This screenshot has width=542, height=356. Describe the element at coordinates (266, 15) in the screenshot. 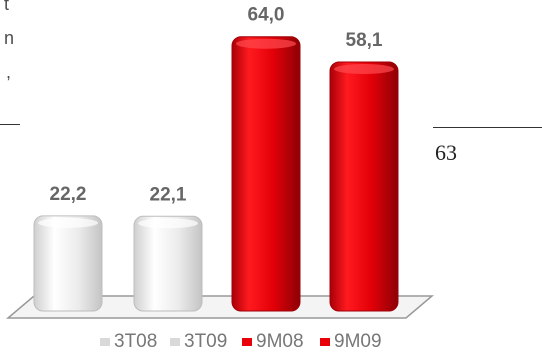

I see `data-label-9m08: 64,0` at that location.